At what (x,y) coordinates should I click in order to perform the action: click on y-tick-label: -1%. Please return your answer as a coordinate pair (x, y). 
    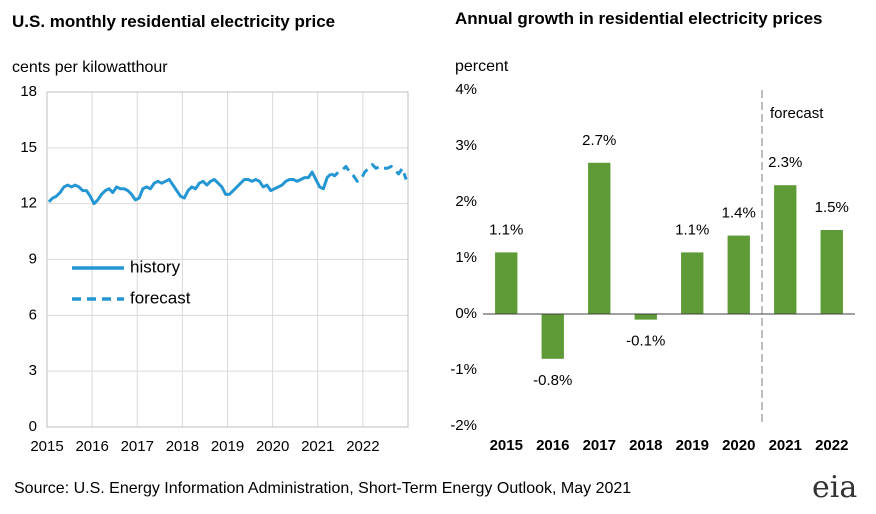
    Looking at the image, I should click on (463, 369).